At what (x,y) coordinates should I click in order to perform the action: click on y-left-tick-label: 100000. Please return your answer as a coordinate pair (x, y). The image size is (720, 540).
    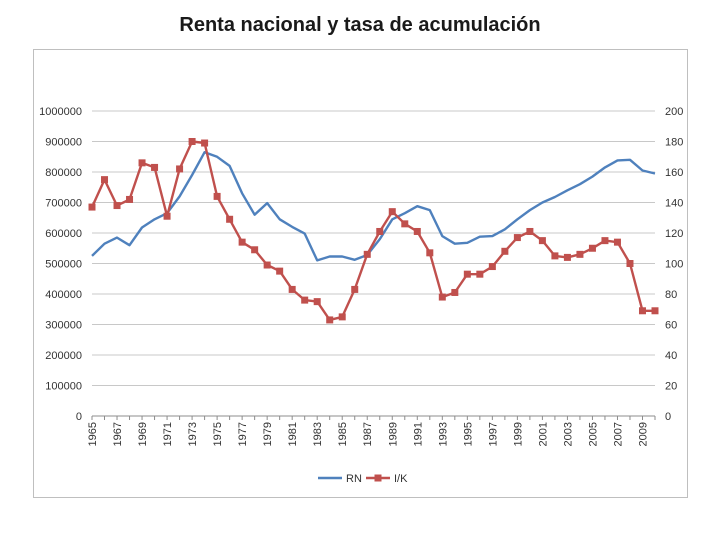
    Looking at the image, I should click on (63, 387).